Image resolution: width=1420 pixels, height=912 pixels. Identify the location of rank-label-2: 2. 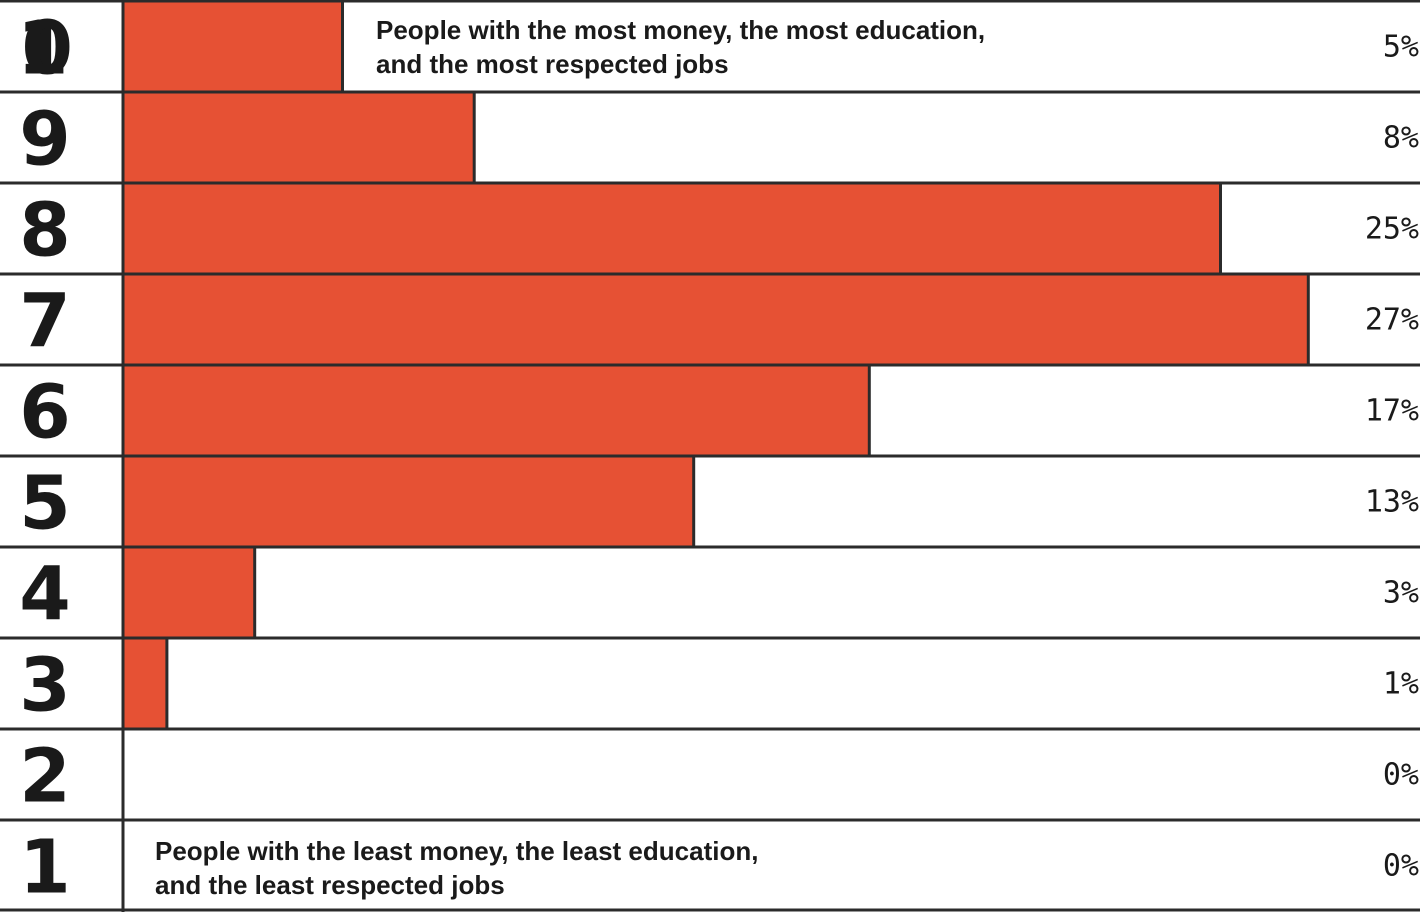
(45, 777).